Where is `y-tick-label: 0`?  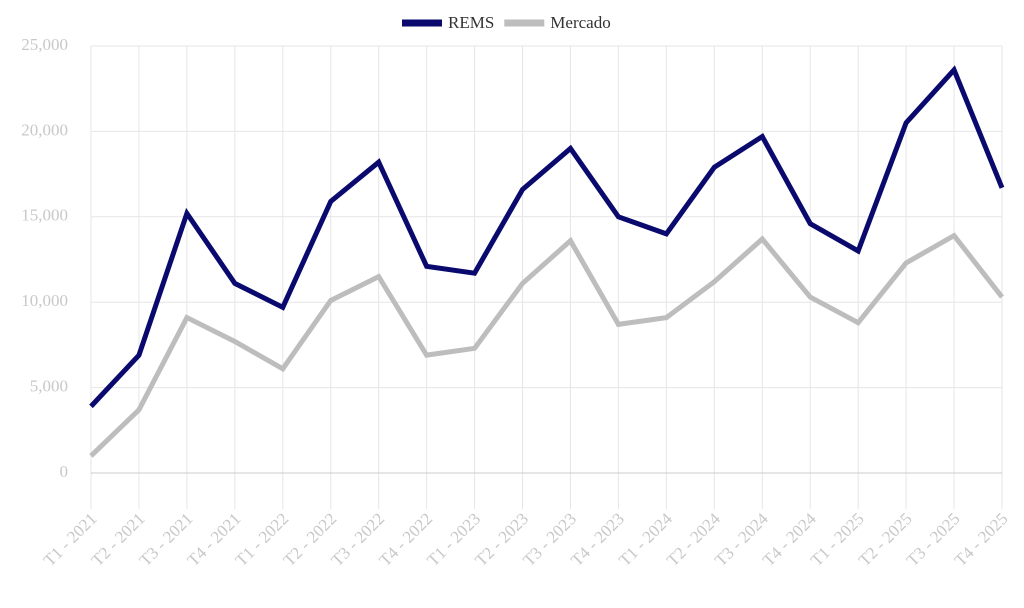
y-tick-label: 0 is located at coordinates (64, 471).